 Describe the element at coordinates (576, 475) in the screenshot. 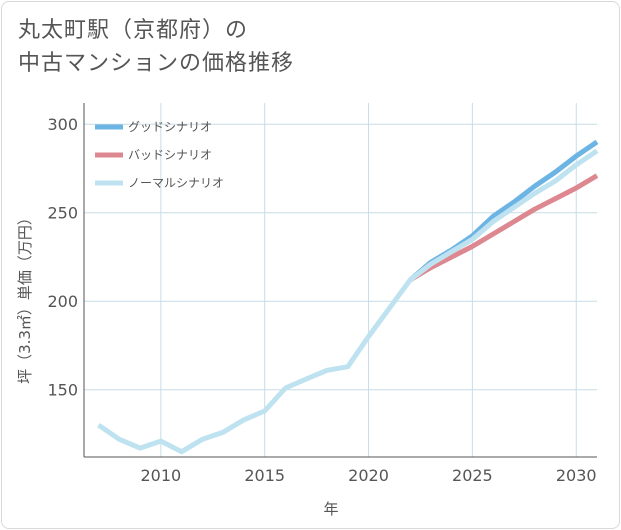

I see `x-tick-label: 2030` at that location.